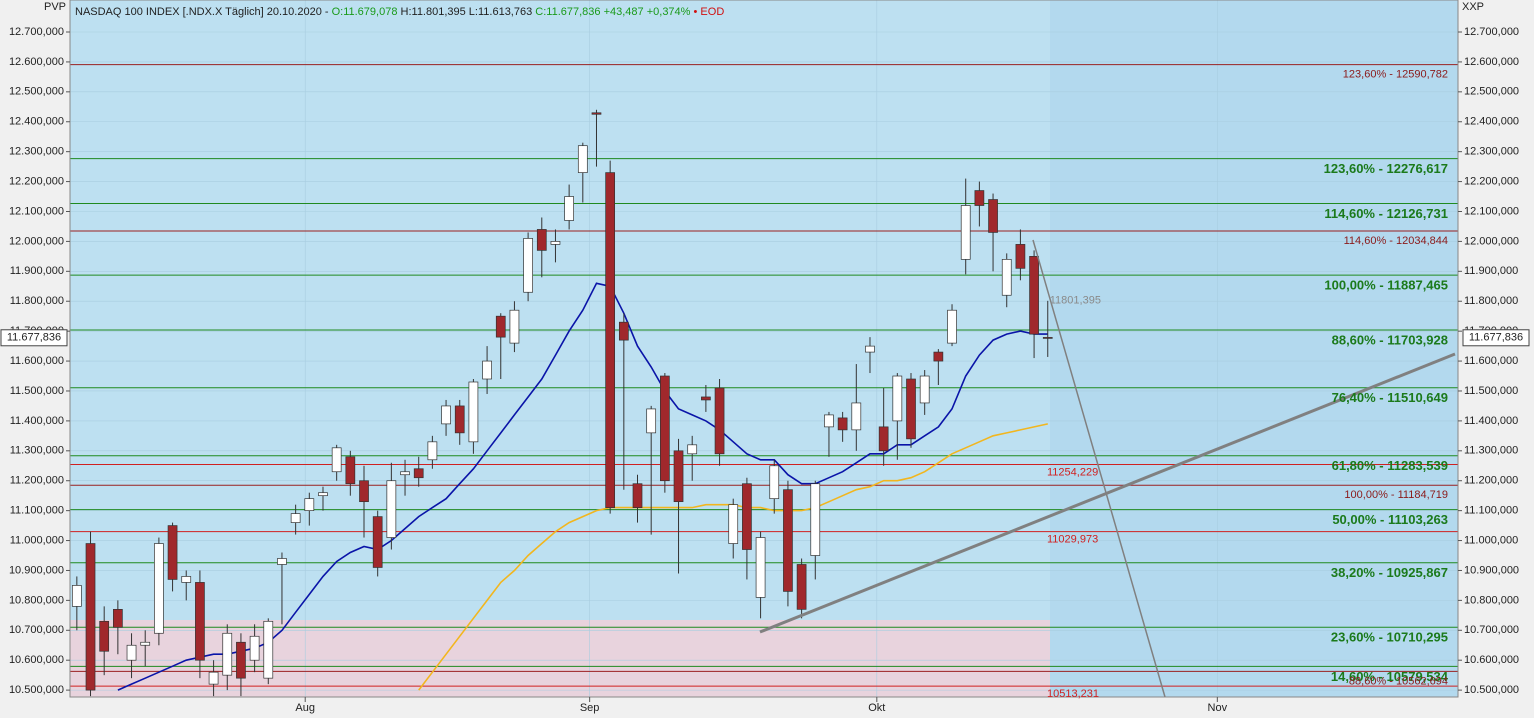  What do you see at coordinates (37, 391) in the screenshot?
I see `y-tick-label: 11.500,000` at bounding box center [37, 391].